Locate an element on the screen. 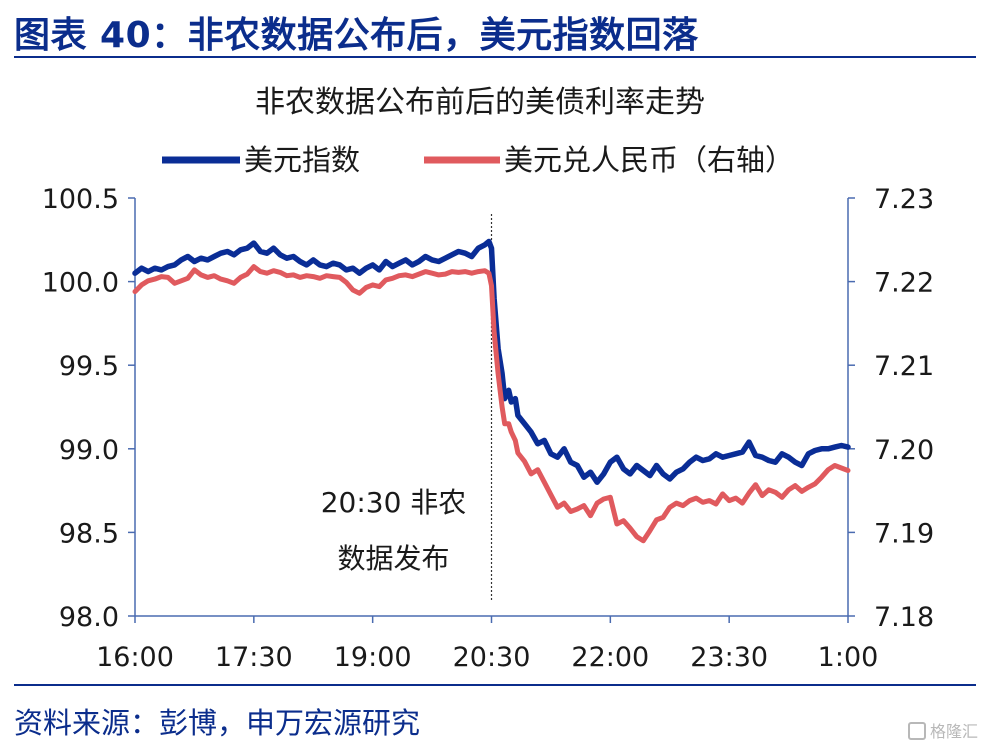  footer-rule is located at coordinates (495, 685).